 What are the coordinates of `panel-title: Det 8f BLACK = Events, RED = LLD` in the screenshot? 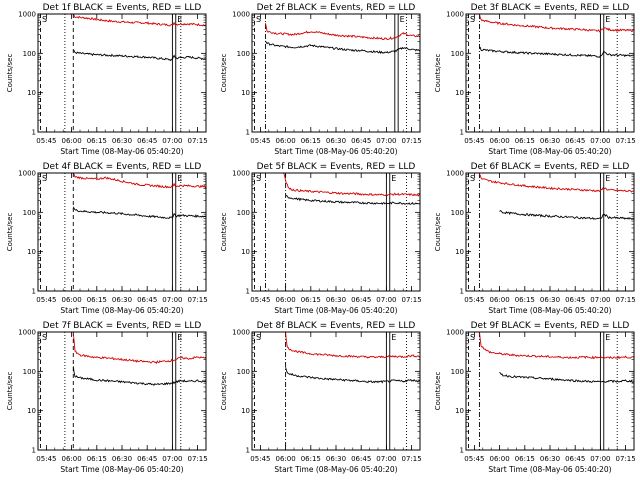 It's located at (336, 326).